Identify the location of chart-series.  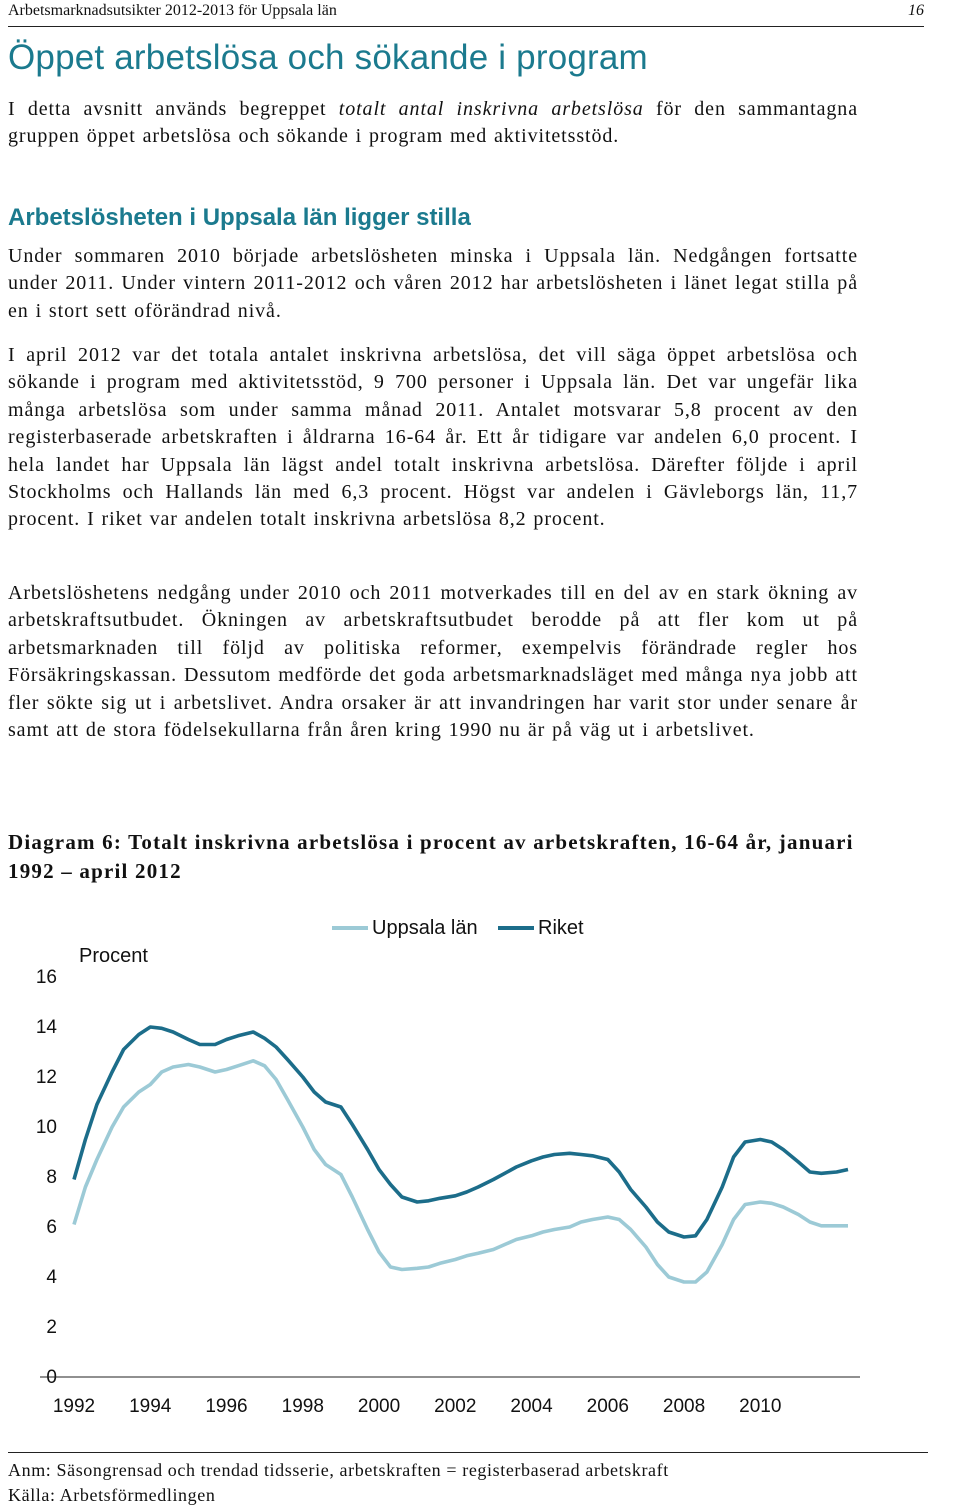
(460, 1154).